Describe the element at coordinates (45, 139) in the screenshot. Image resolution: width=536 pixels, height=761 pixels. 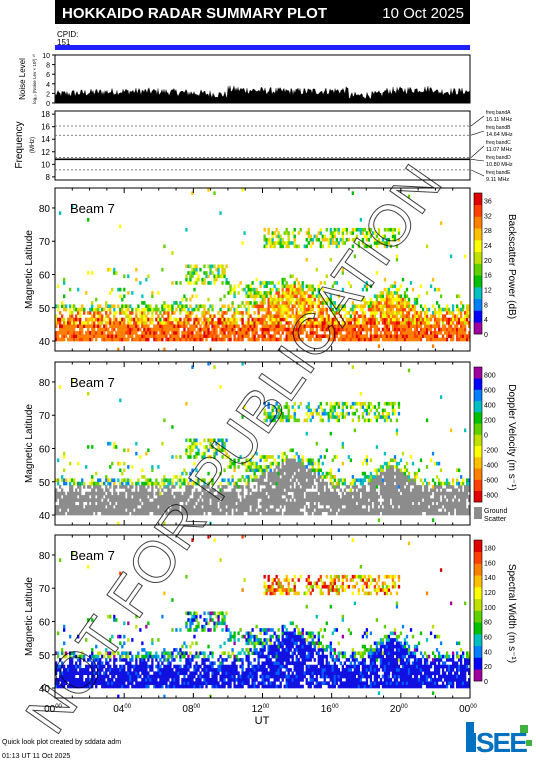
I see `freq-ytick-label: 14` at that location.